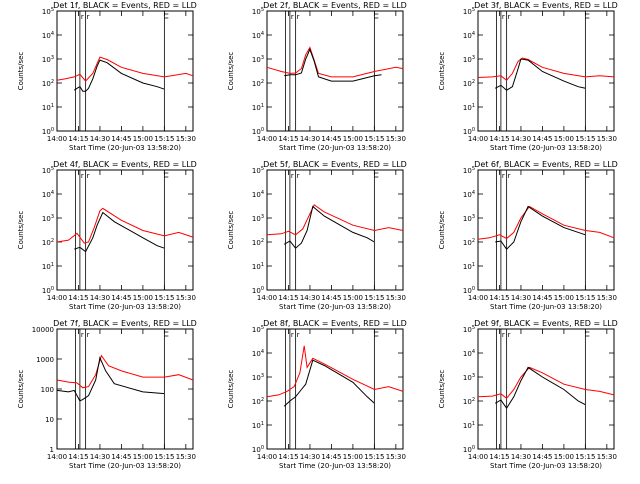 This screenshot has height=484, width=640. What do you see at coordinates (335, 5) in the screenshot?
I see `panel-title: Det 2f, BLACK = Events, RED = LLD` at bounding box center [335, 5].